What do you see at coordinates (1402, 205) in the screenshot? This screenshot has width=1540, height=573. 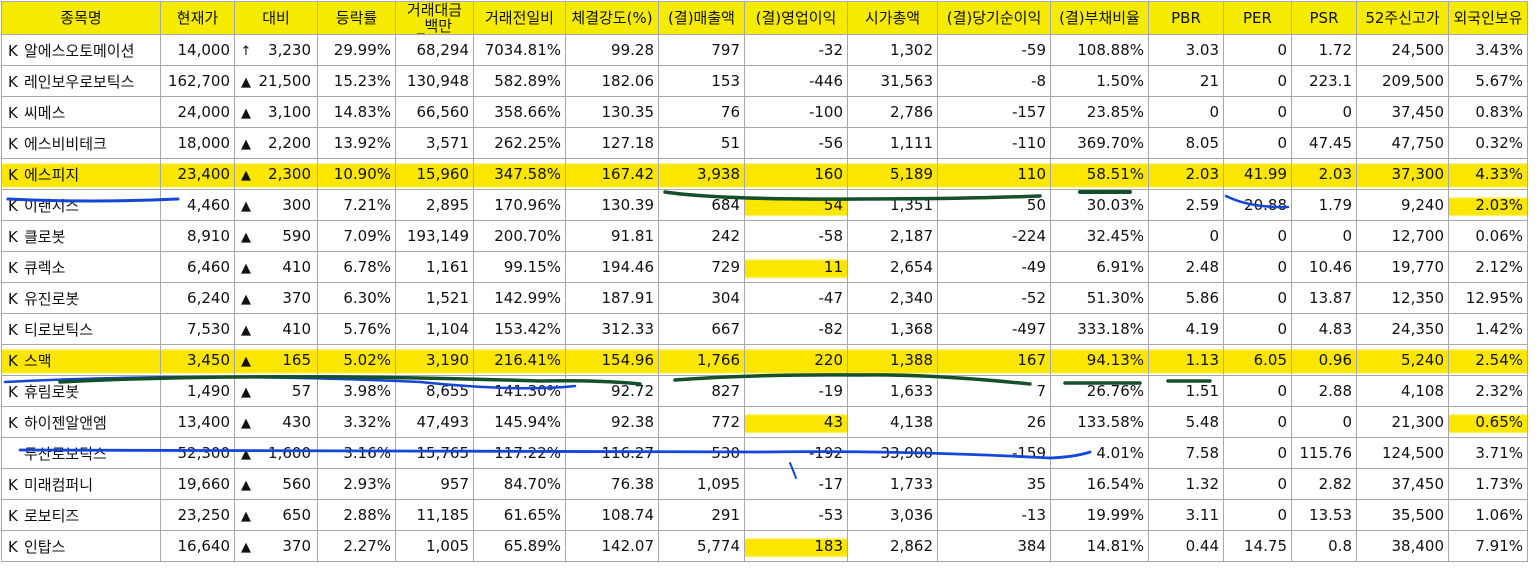 I see `high52-cell: 9,240` at bounding box center [1402, 205].